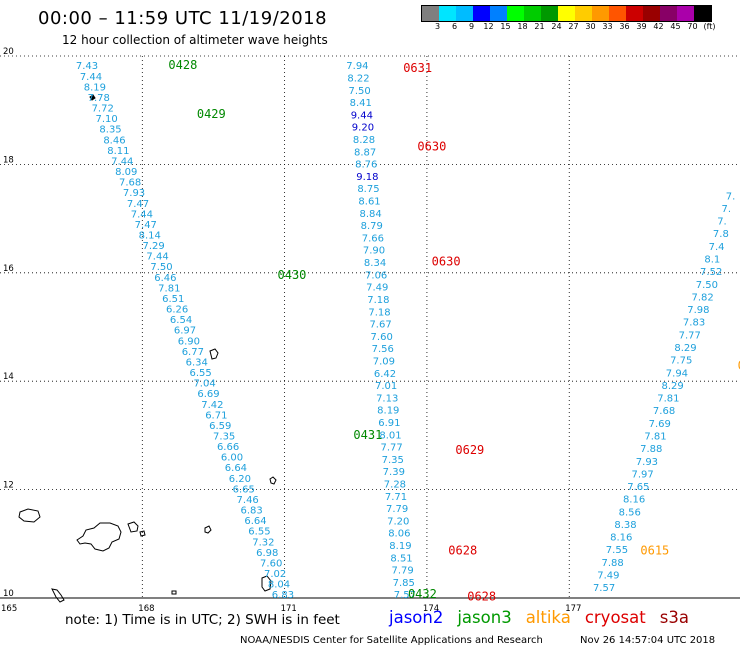  What do you see at coordinates (8, 486) in the screenshot?
I see `y-tick-label: 12` at bounding box center [8, 486].